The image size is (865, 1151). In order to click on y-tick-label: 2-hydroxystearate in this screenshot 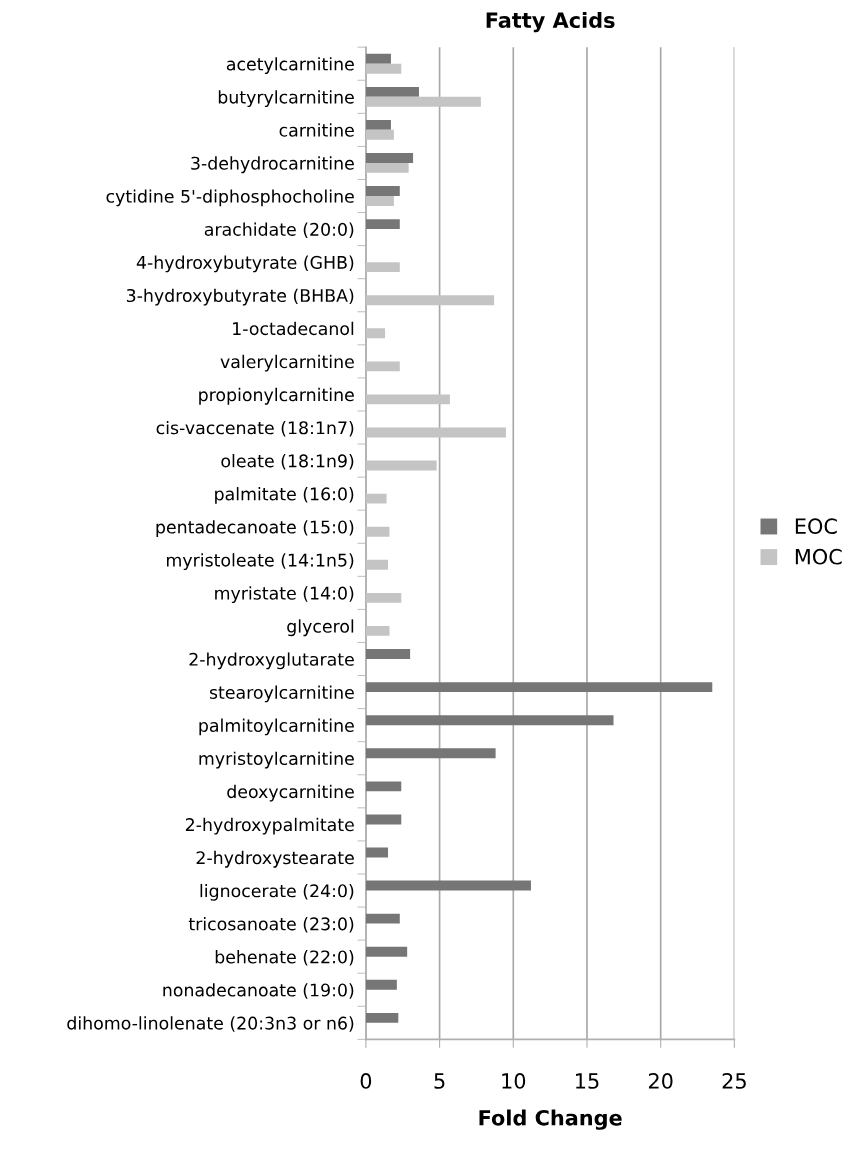, I will do `click(275, 859)`.